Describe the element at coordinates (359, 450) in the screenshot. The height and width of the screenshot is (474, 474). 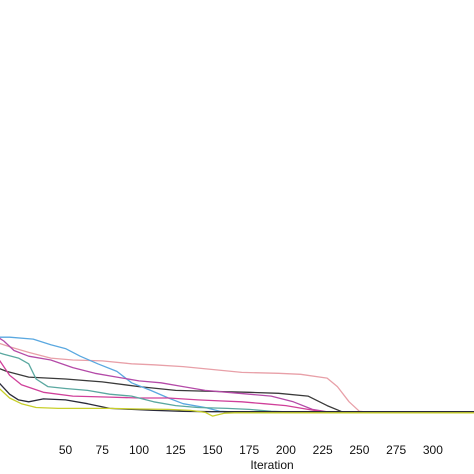
I see `x-tick-label: 250` at that location.